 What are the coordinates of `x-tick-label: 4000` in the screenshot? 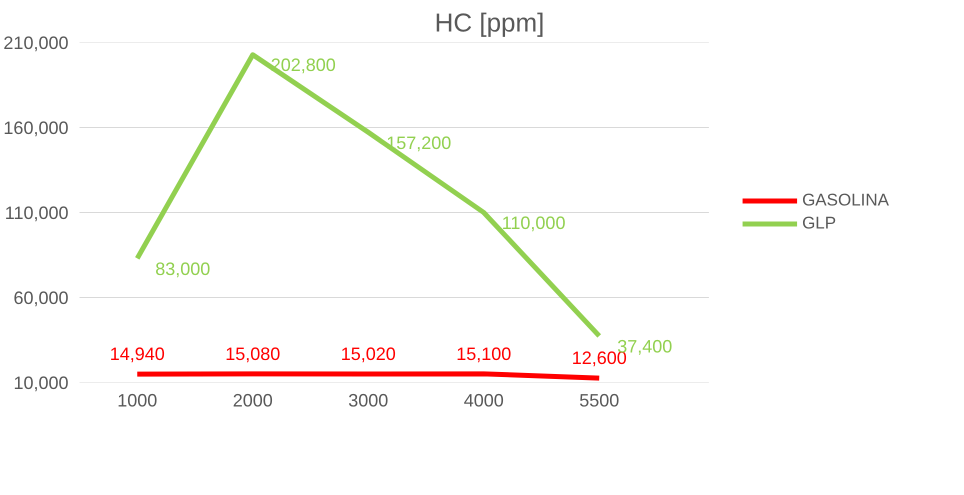 It's located at (484, 400).